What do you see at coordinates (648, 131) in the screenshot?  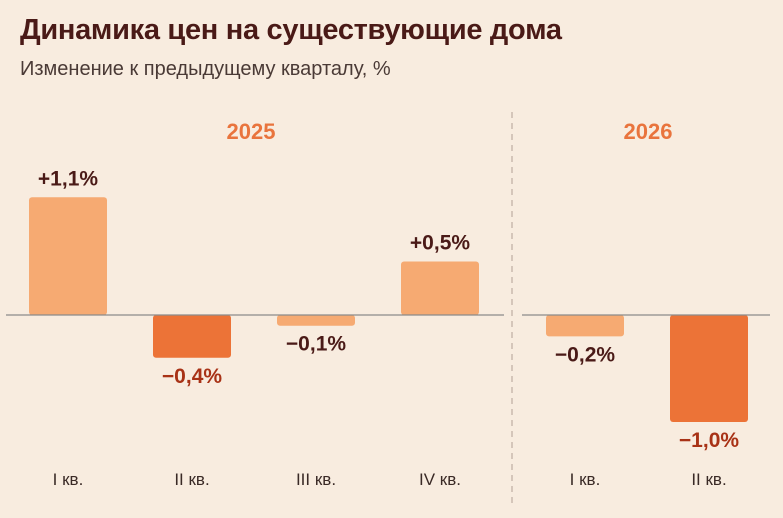 I see `year-label-2026: 2026` at bounding box center [648, 131].